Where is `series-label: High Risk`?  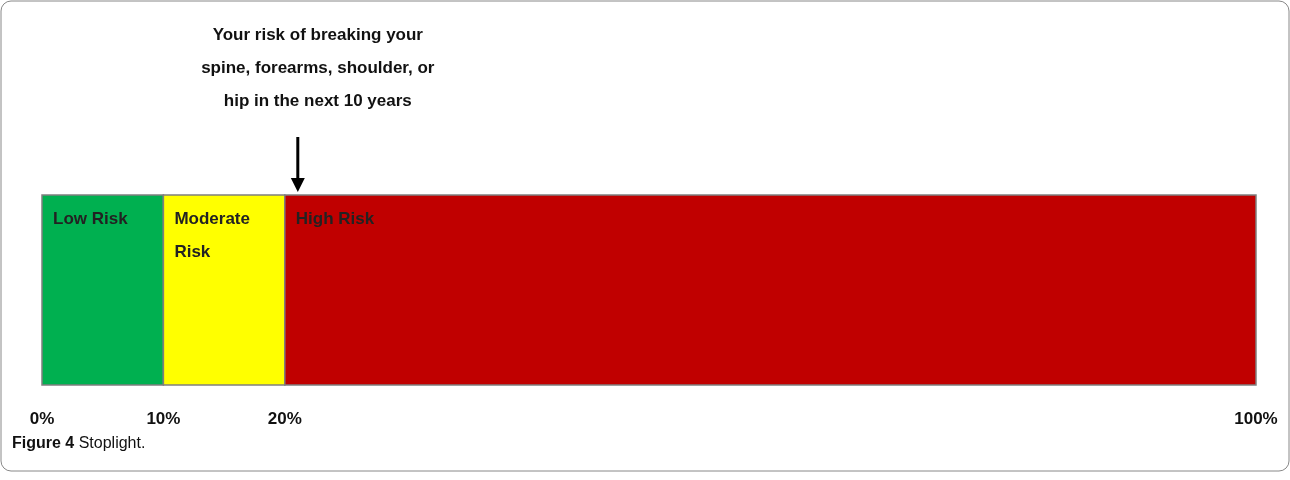 series-label: High Risk is located at coordinates (335, 218).